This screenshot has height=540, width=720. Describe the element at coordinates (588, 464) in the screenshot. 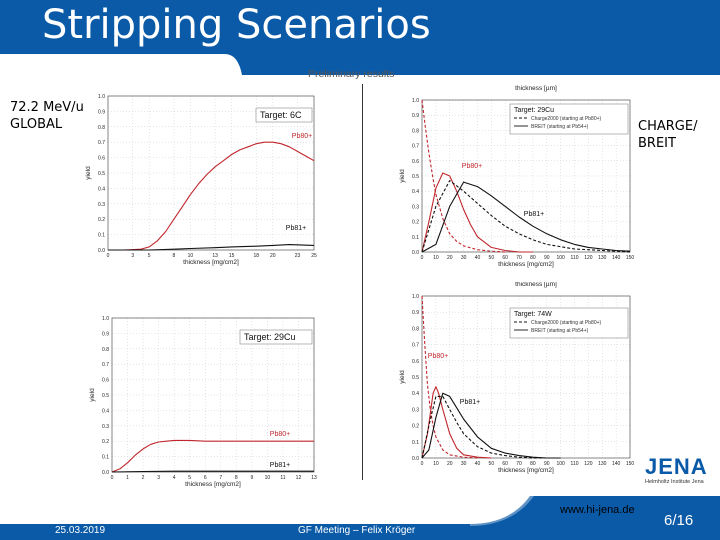

I see `x-tick-label: 120` at that location.